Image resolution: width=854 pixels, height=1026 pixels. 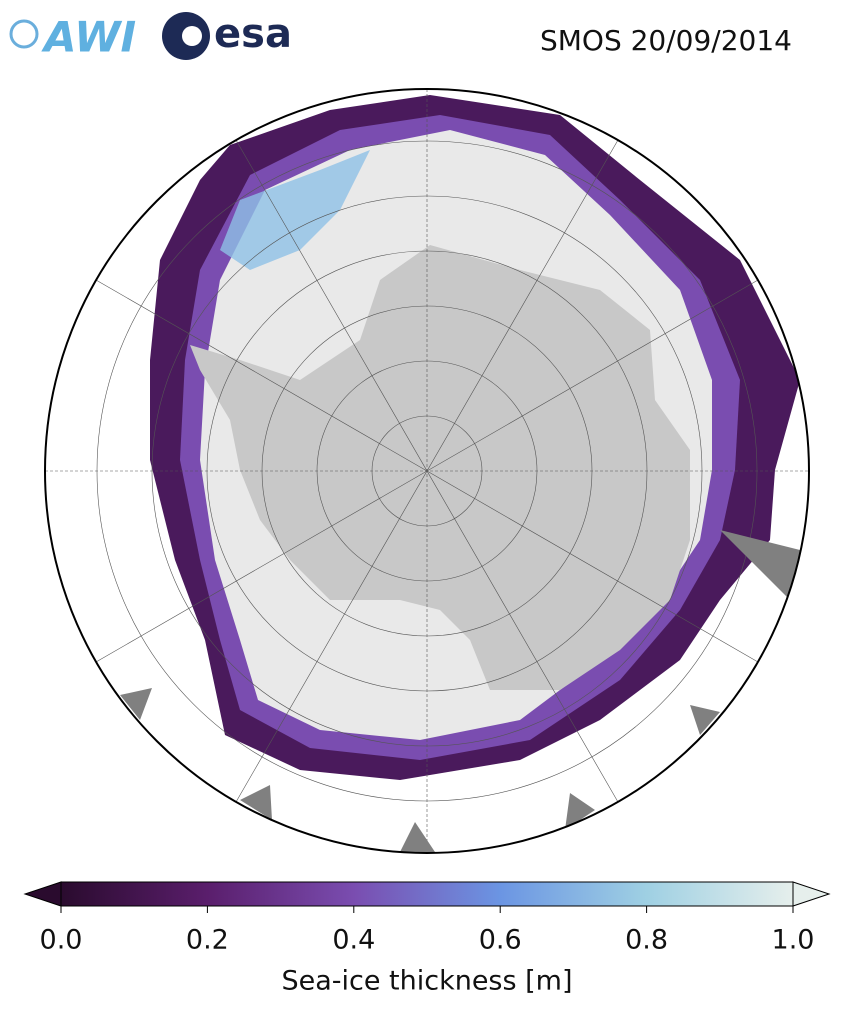 What do you see at coordinates (793, 940) in the screenshot?
I see `colorbar-tick-label: 1.0` at bounding box center [793, 940].